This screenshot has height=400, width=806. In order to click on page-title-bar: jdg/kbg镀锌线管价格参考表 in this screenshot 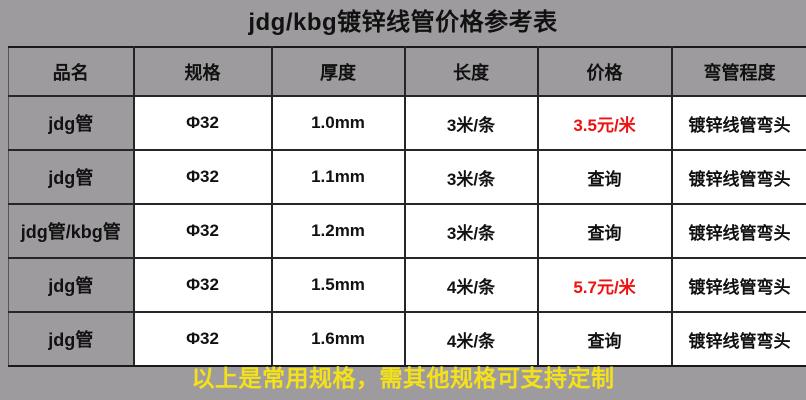, I will do `click(403, 23)`.